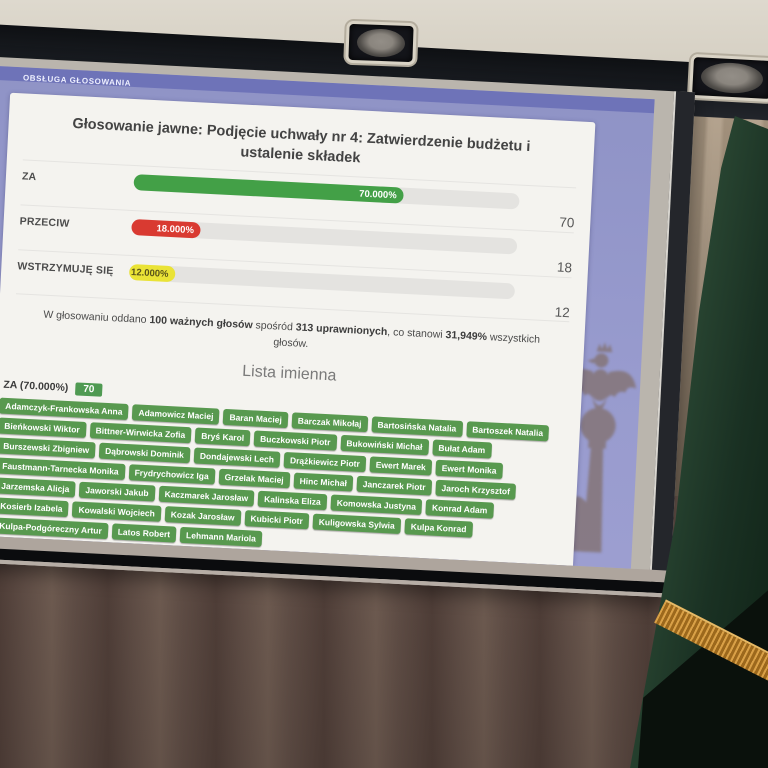  I want to click on vote-bar-fill-wstrzymuje: 12.000%, so click(152, 273).